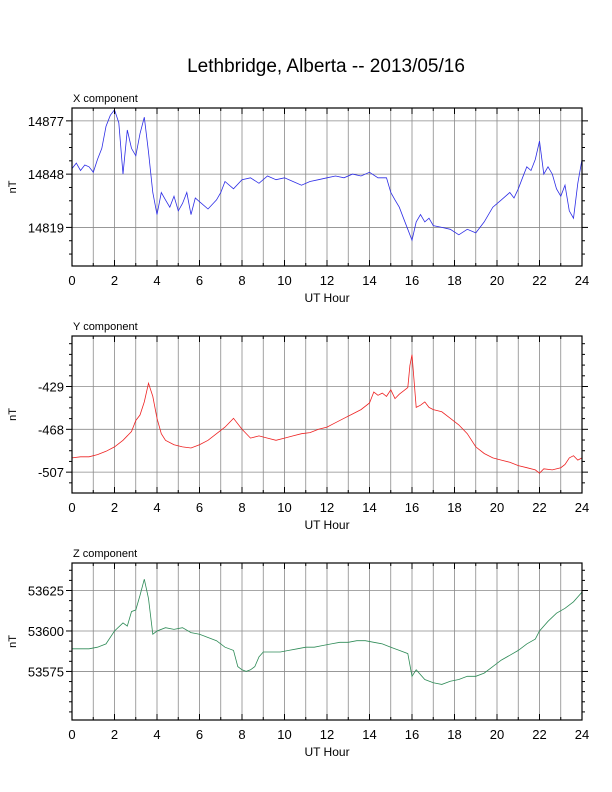 This screenshot has height=792, width=612. I want to click on panel-title: X component, so click(105, 99).